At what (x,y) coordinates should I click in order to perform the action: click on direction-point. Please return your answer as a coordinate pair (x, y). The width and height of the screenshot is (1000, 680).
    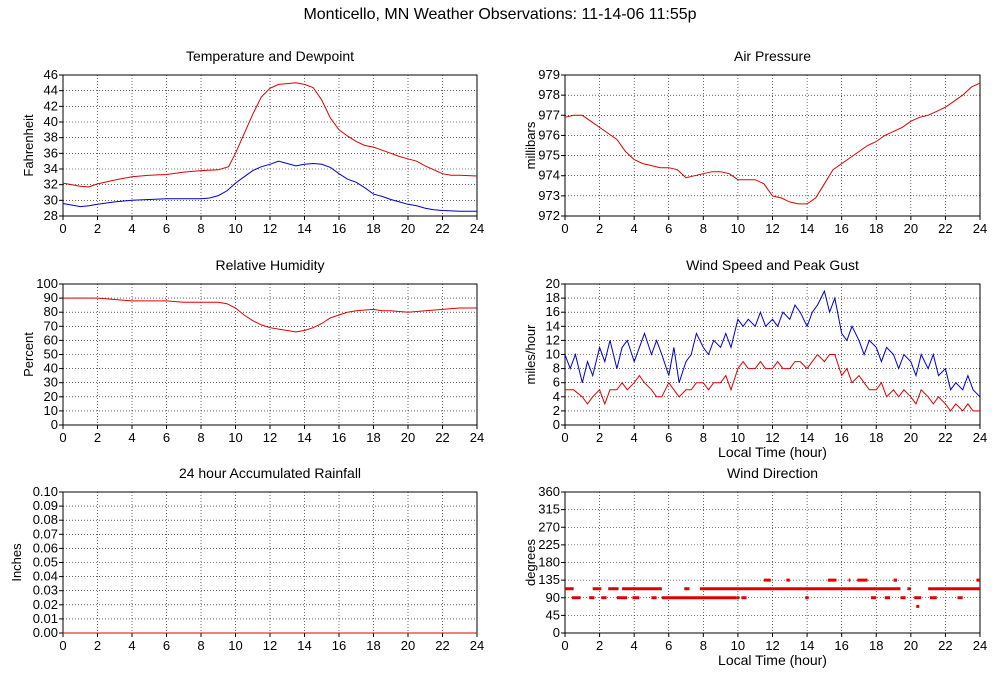
    Looking at the image, I should click on (918, 606).